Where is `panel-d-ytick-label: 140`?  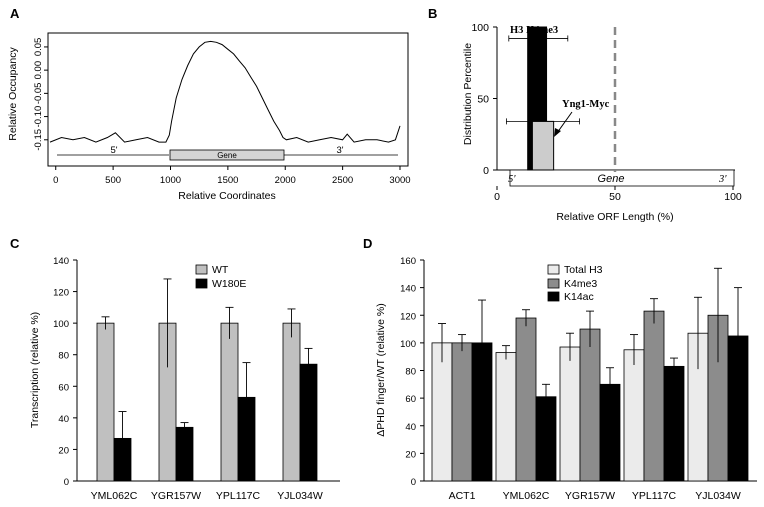 panel-d-ytick-label: 140 is located at coordinates (408, 289).